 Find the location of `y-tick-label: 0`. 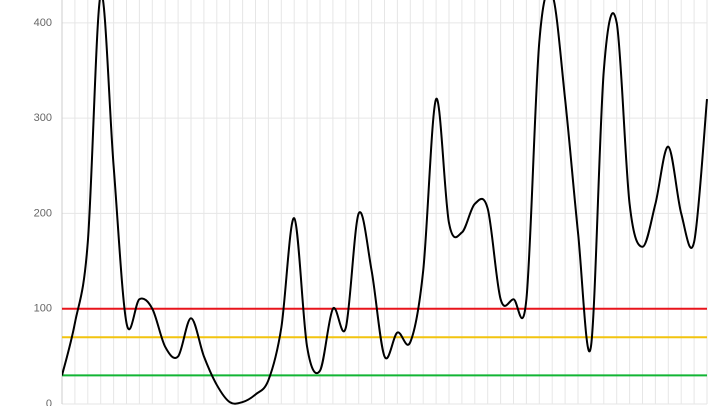

y-tick-label: 0 is located at coordinates (49, 402).